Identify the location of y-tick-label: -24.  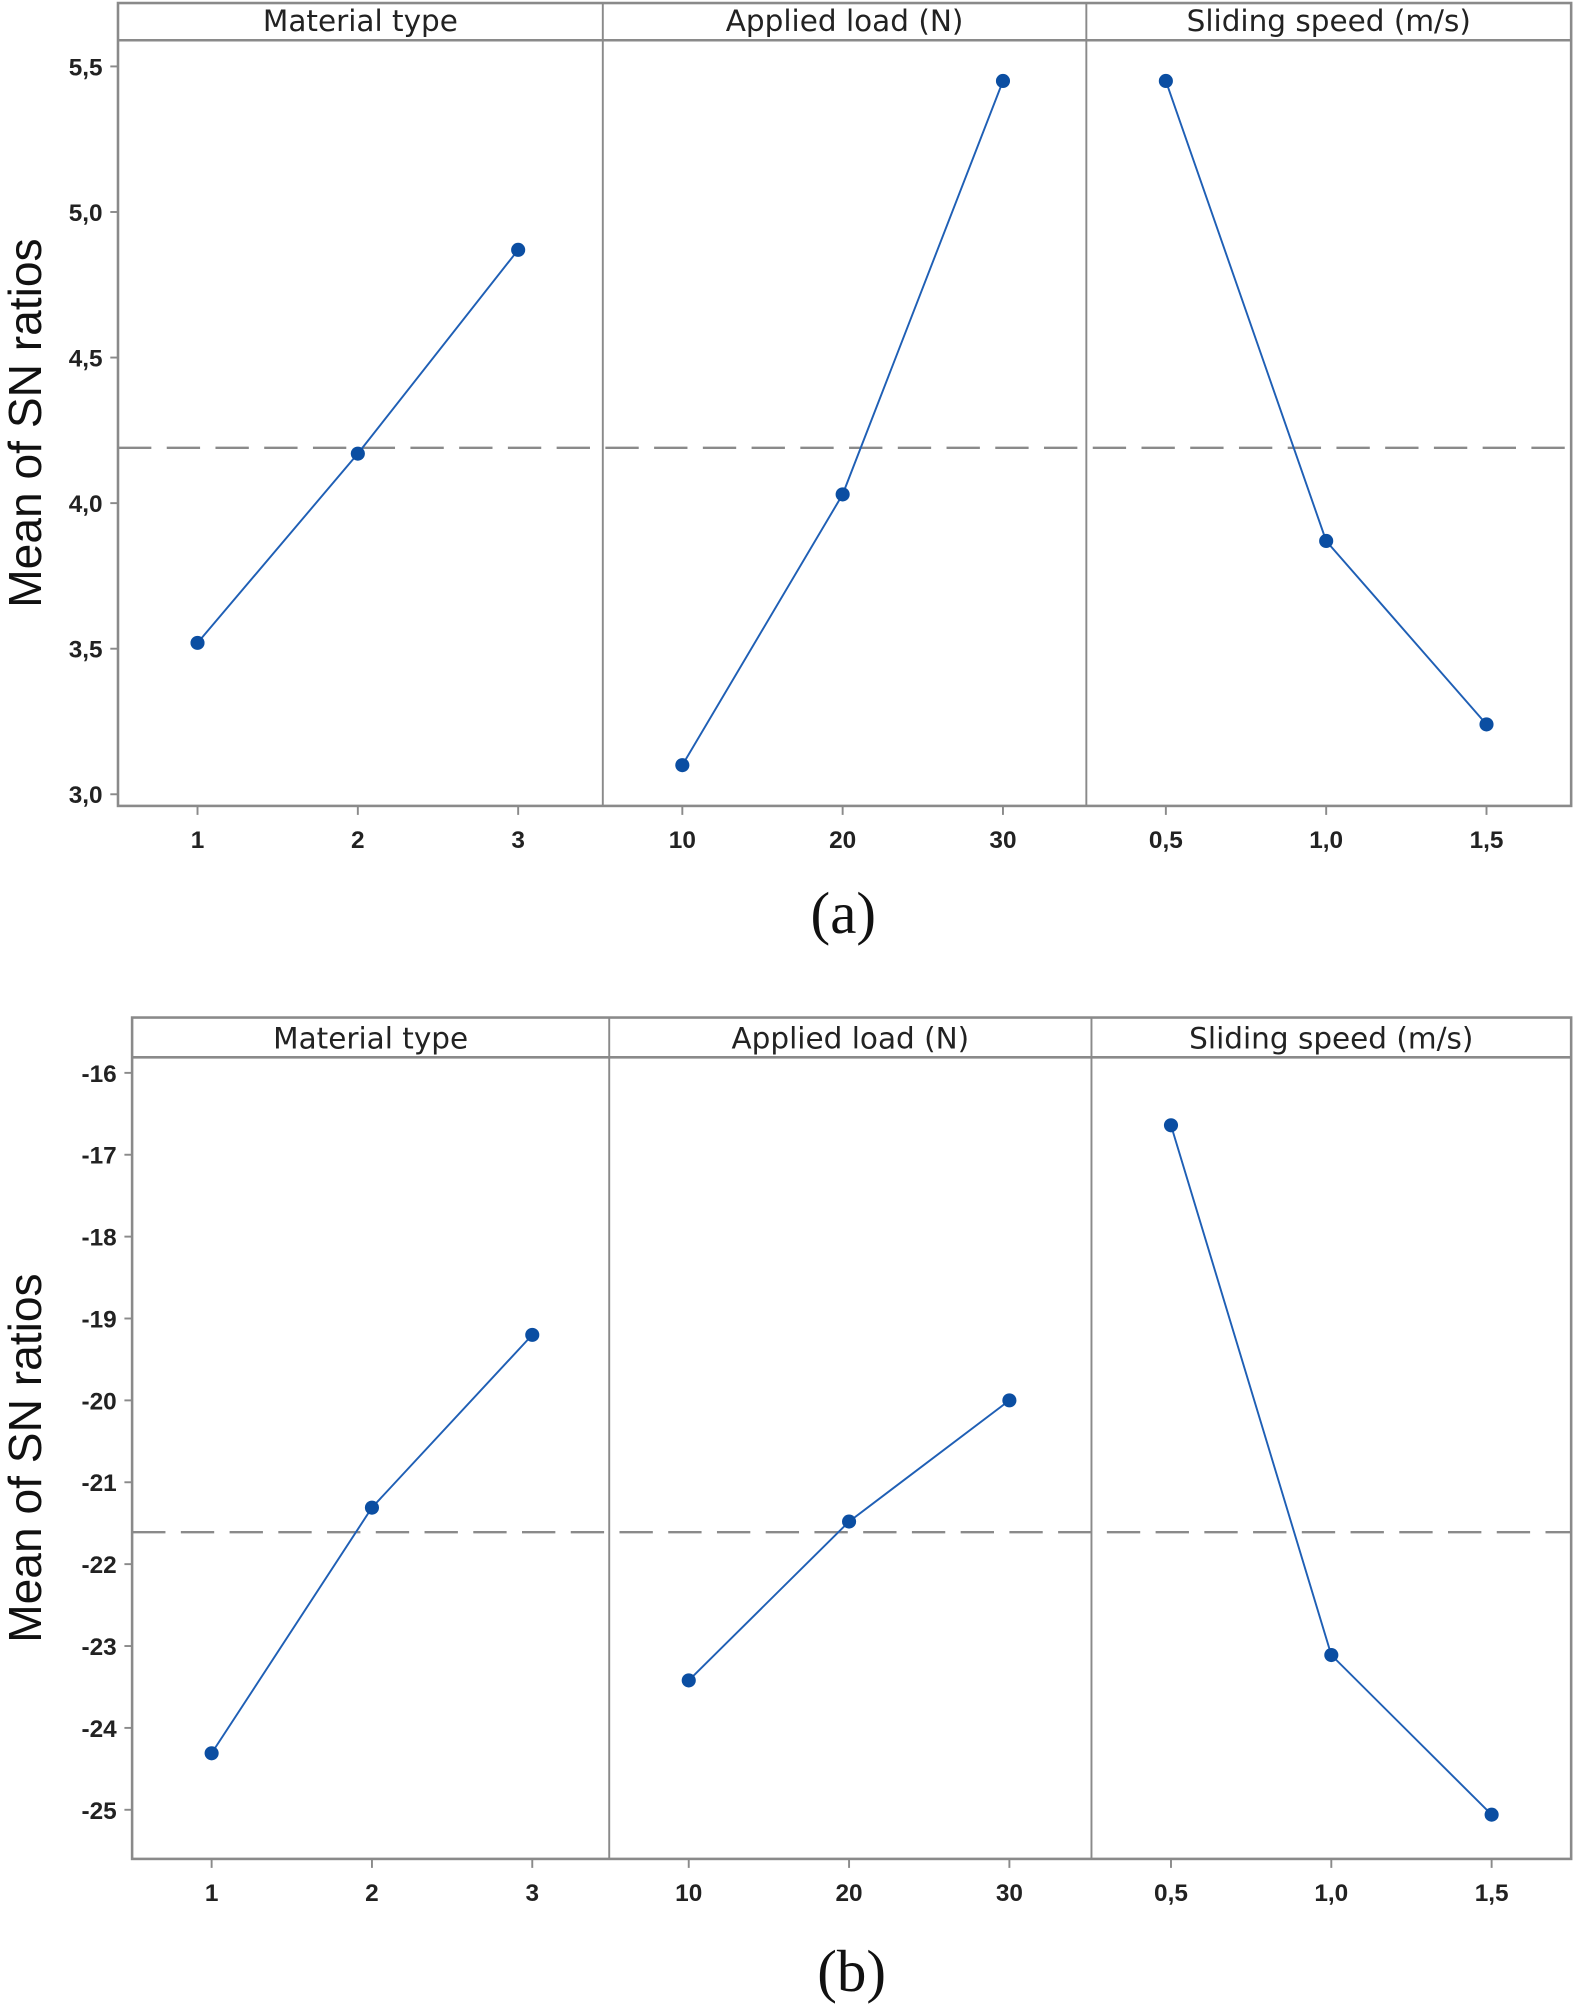
(99, 1729).